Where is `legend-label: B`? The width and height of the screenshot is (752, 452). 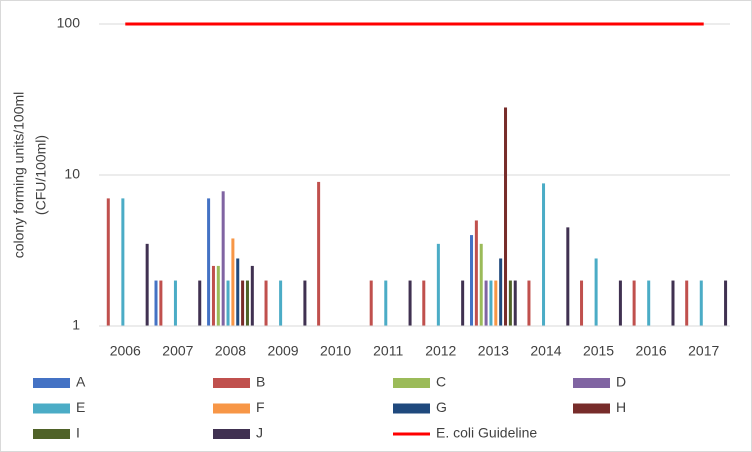 legend-label: B is located at coordinates (260, 382).